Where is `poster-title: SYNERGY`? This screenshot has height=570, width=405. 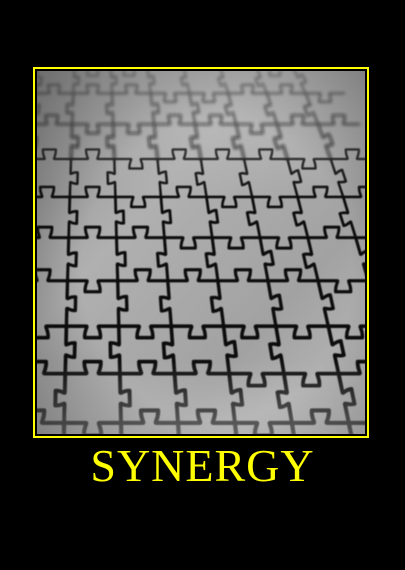
poster-title: SYNERGY is located at coordinates (202, 465).